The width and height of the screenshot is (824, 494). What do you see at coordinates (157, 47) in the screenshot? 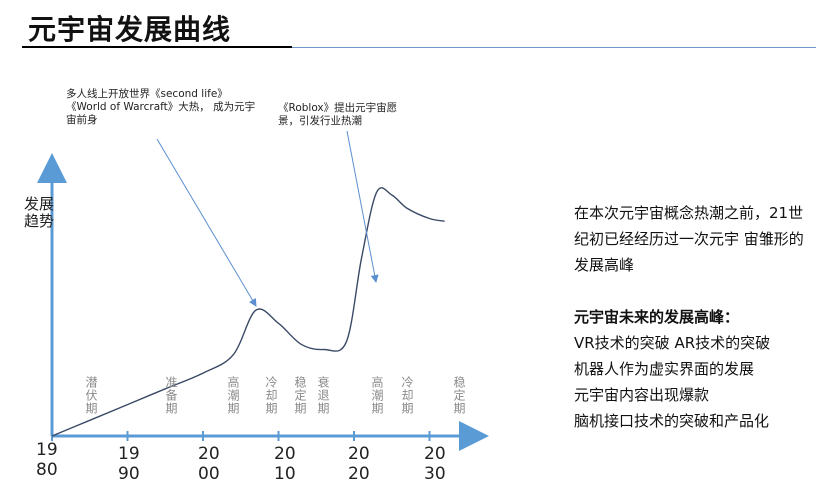
I see `title-rule` at bounding box center [157, 47].